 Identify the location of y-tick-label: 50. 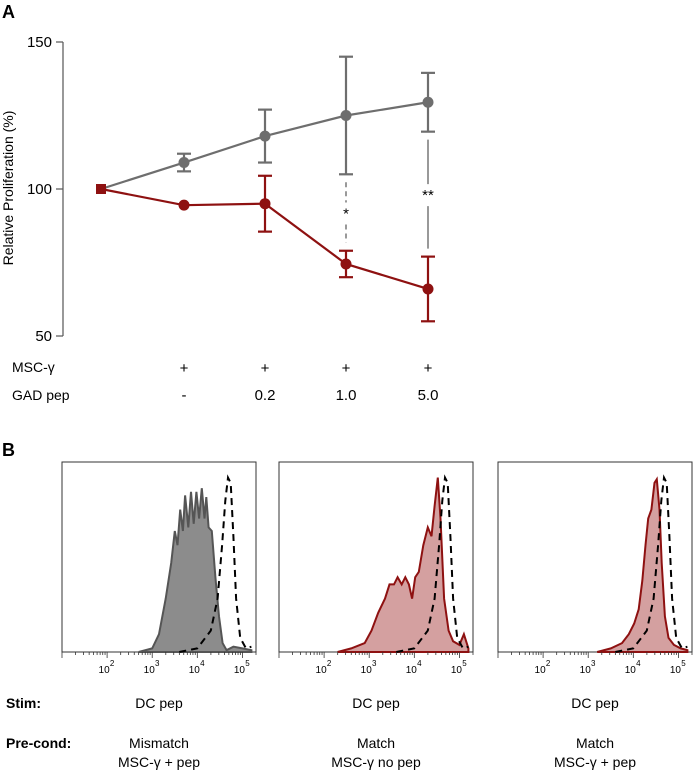
(43, 336).